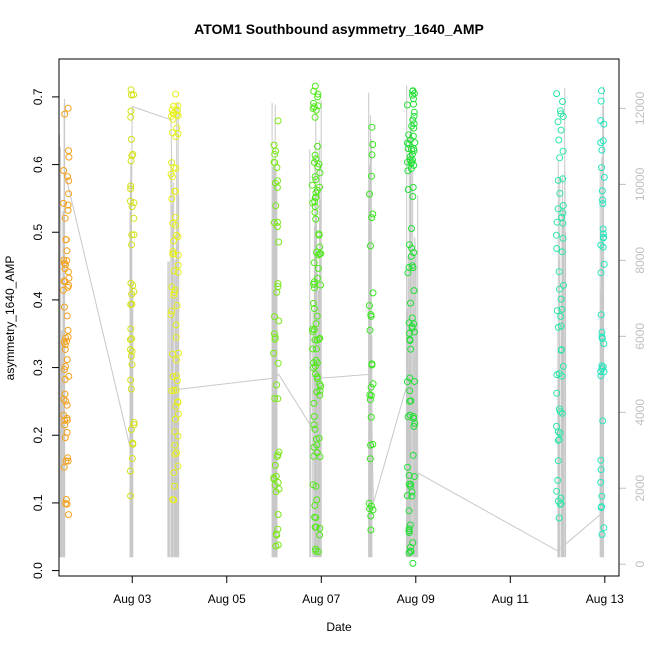 Image resolution: width=650 pixels, height=650 pixels. What do you see at coordinates (510, 599) in the screenshot?
I see `x-tick-label: Aug 11` at bounding box center [510, 599].